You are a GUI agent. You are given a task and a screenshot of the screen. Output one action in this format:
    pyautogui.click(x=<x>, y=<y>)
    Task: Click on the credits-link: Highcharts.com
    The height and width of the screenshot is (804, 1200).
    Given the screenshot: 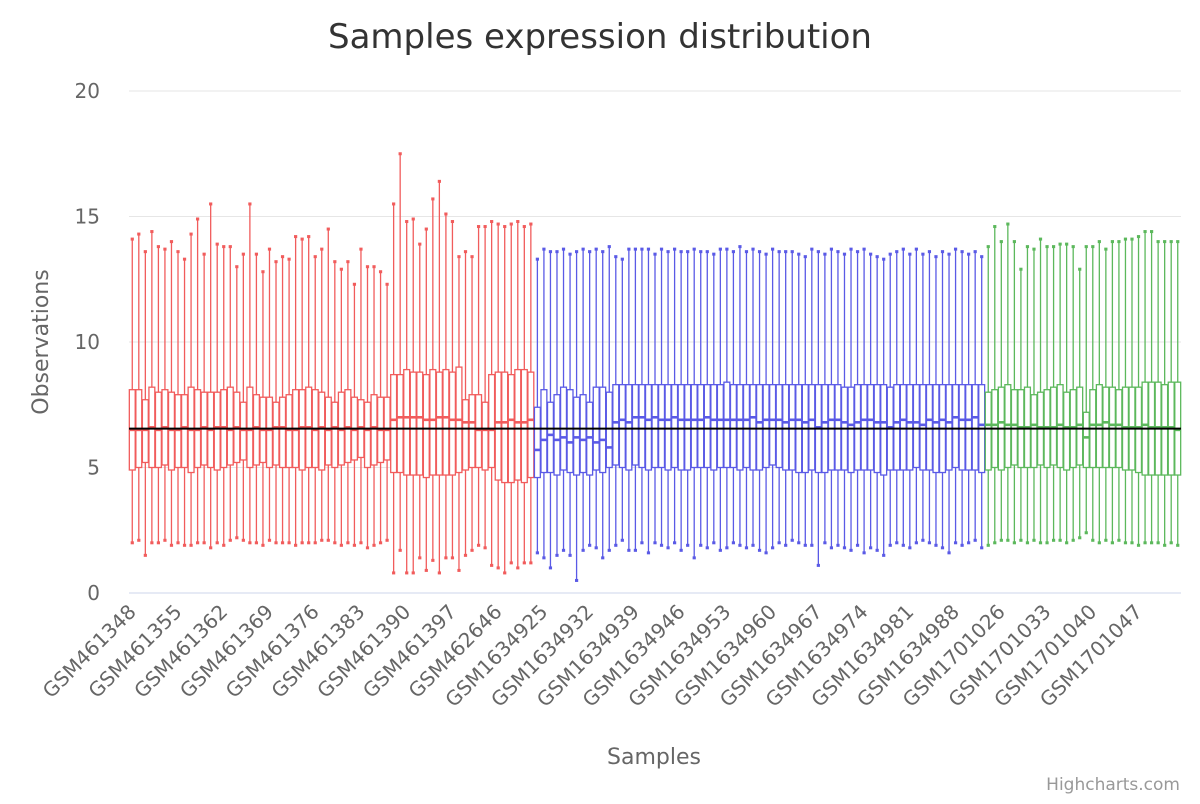 What is the action you would take?
    pyautogui.click(x=1113, y=785)
    